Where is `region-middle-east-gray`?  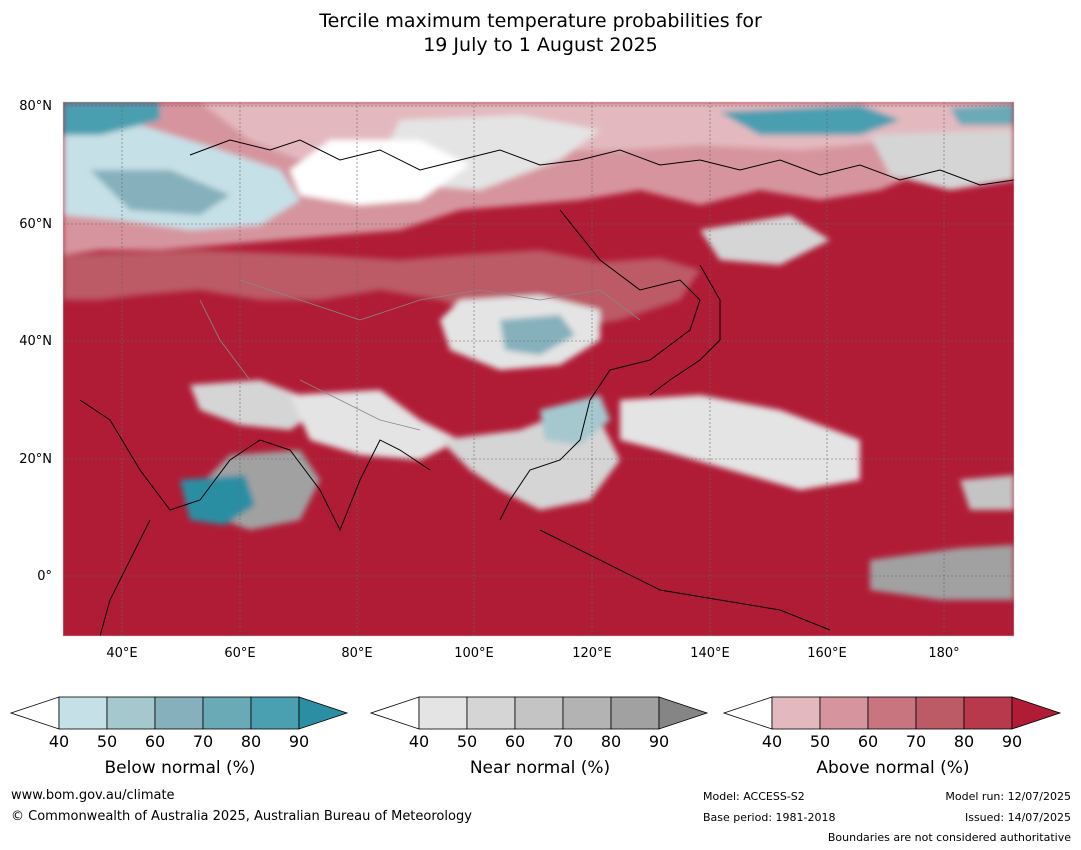
region-middle-east-gray is located at coordinates (255, 405).